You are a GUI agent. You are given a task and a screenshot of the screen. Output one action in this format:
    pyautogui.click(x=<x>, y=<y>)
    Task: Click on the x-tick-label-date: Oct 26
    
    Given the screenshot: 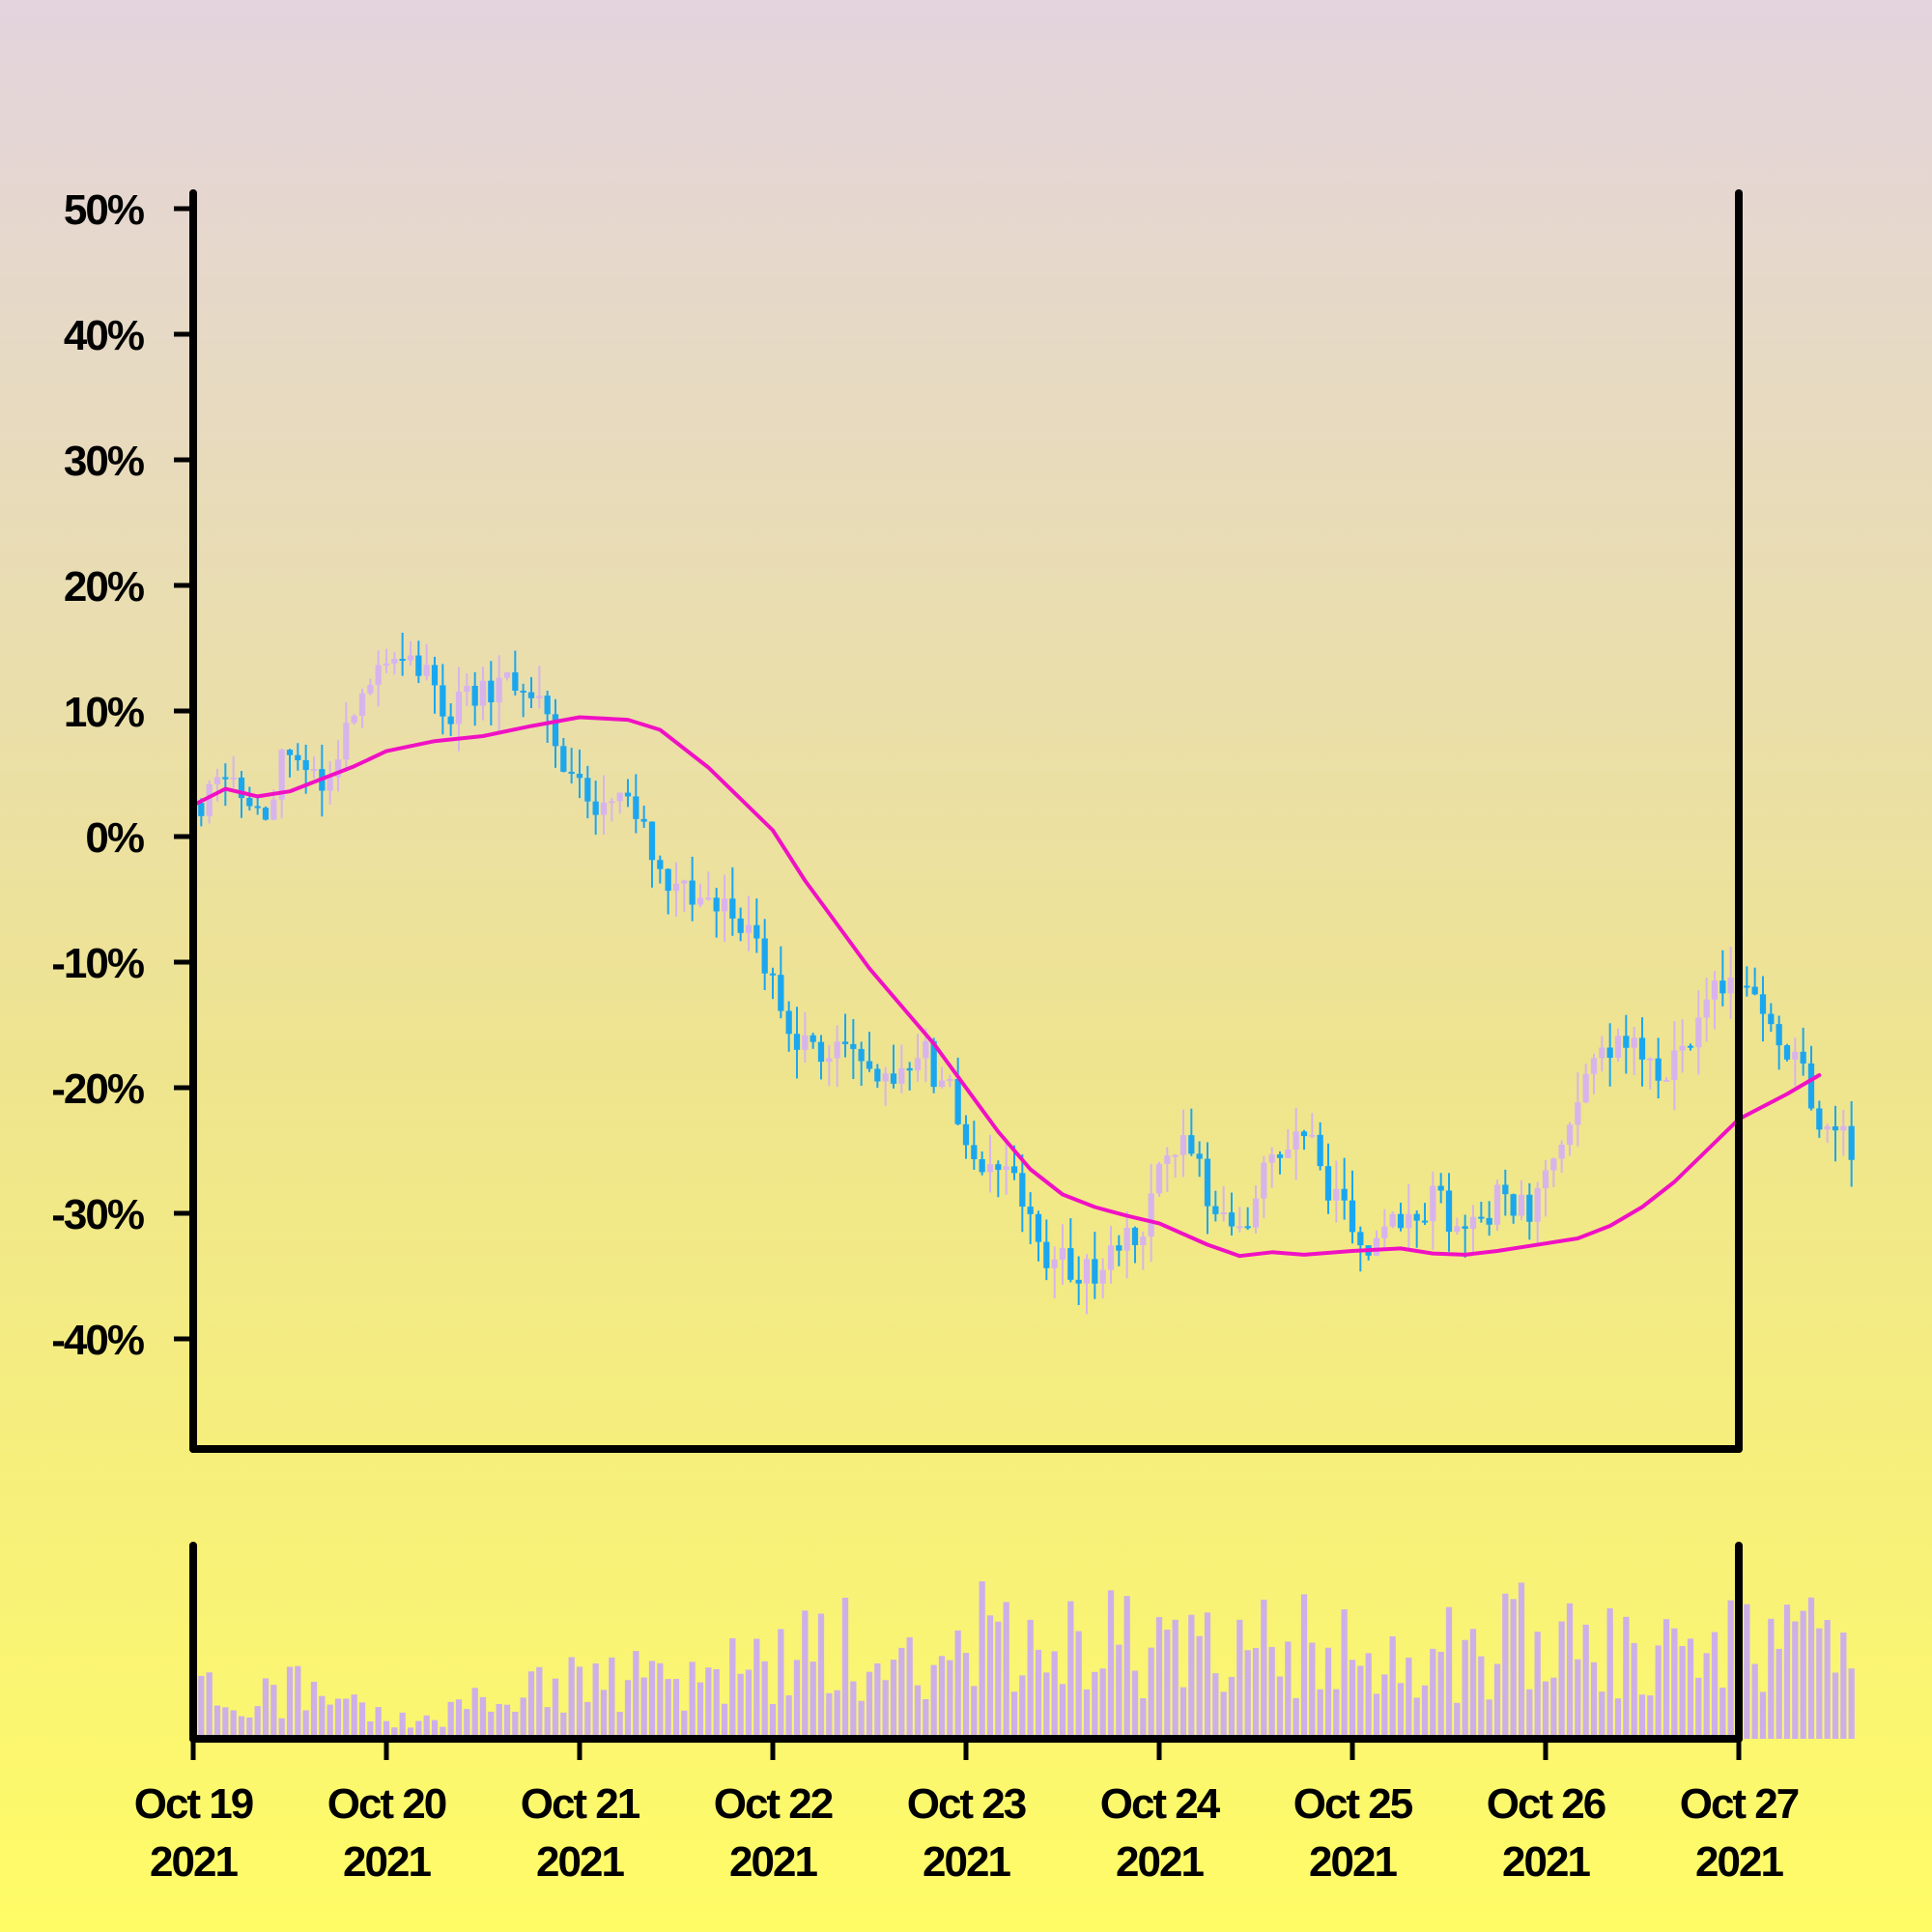 What is the action you would take?
    pyautogui.click(x=1546, y=1804)
    